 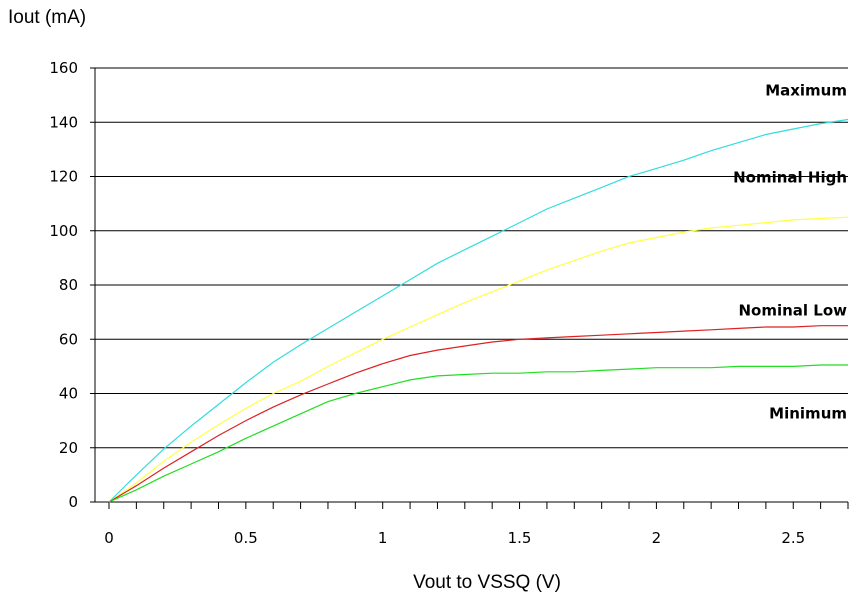 I want to click on x-tick-label: 0, so click(x=109, y=538).